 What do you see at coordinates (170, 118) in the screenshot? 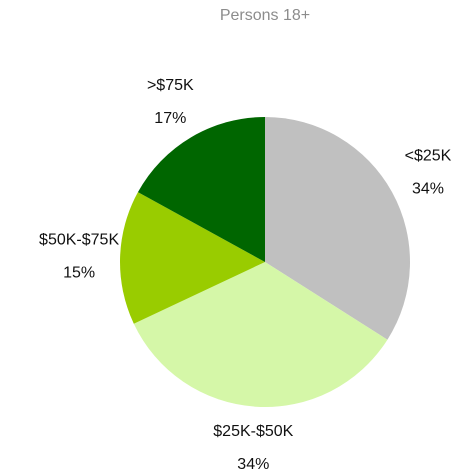
I see `slice-value-label: 17%` at bounding box center [170, 118].